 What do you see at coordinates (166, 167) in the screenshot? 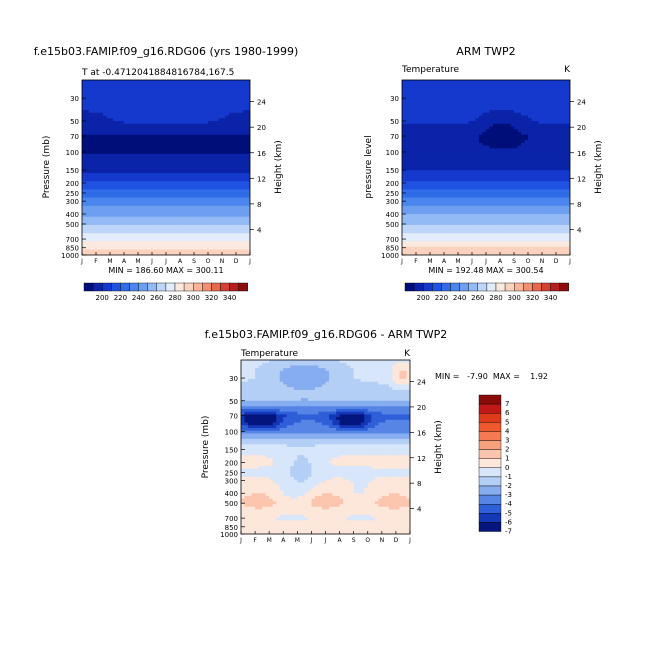
I see `panel-model-contours` at bounding box center [166, 167].